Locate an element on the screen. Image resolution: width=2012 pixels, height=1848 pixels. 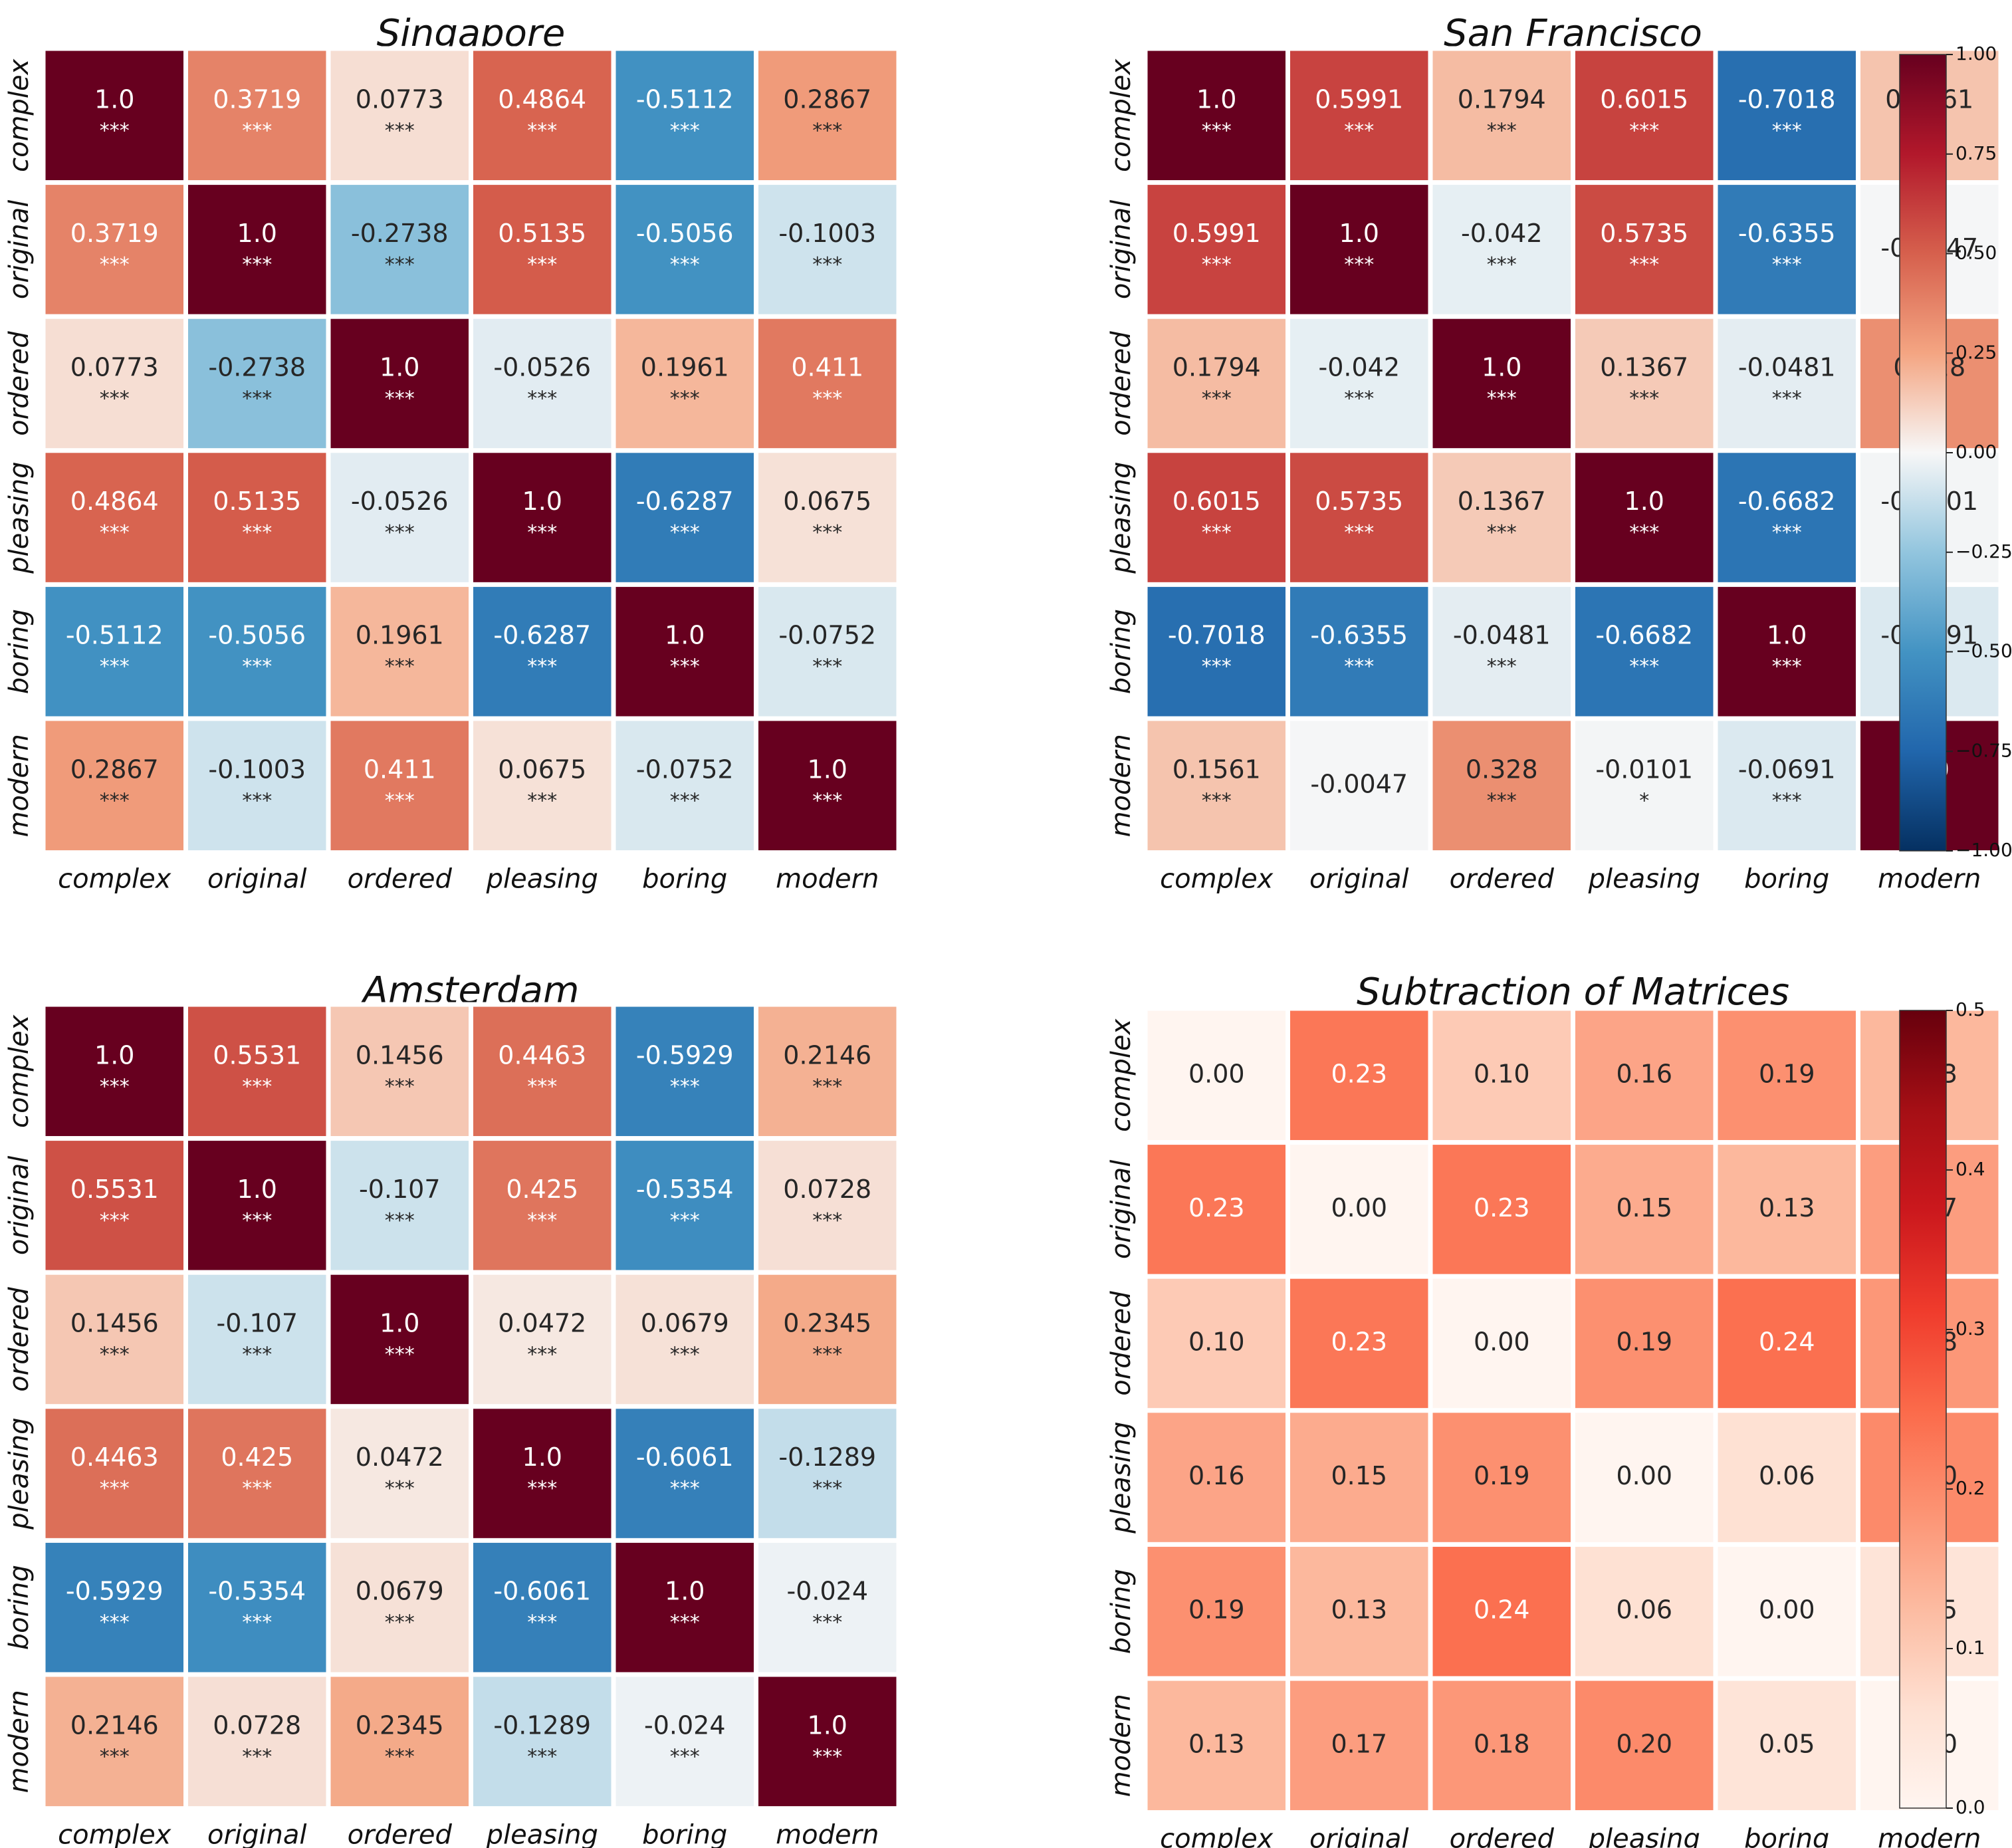
panel-2-cell-value: -0.0047 is located at coordinates (1359, 784).